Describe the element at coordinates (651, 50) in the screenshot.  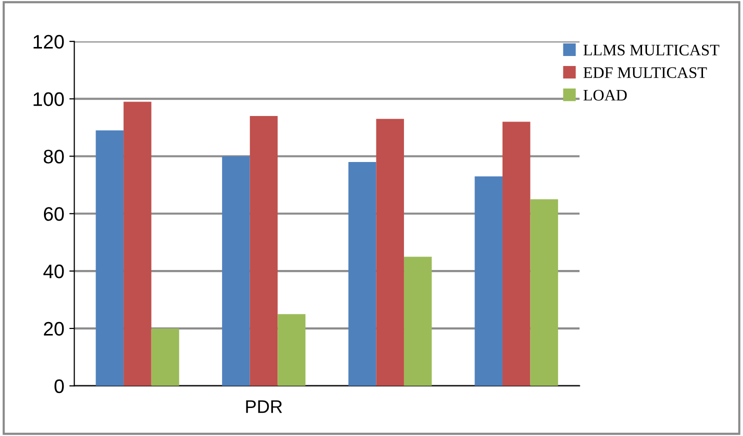
I see `legend-label: LLMS MULTICAST` at that location.